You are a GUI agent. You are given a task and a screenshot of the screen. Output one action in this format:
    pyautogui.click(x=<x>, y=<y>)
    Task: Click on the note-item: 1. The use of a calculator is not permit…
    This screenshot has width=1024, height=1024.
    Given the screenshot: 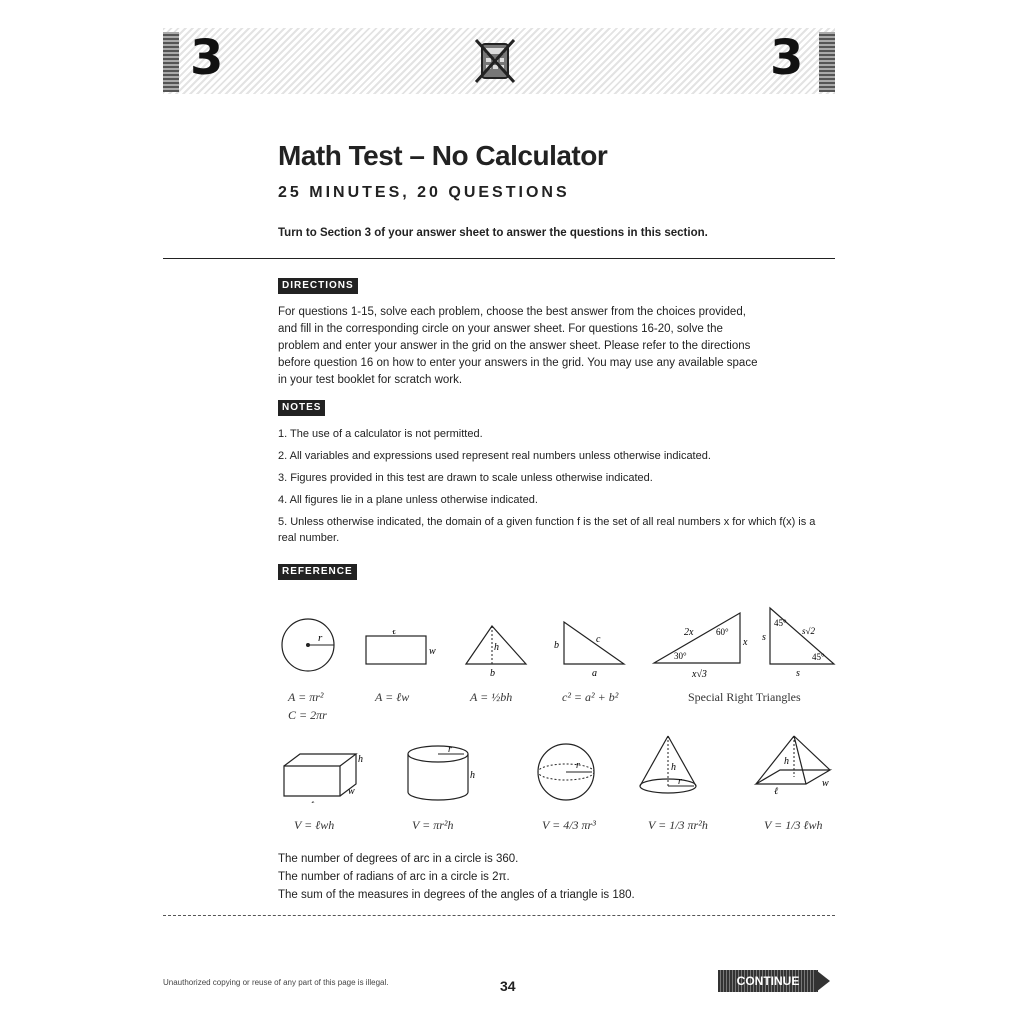 What is the action you would take?
    pyautogui.click(x=380, y=434)
    